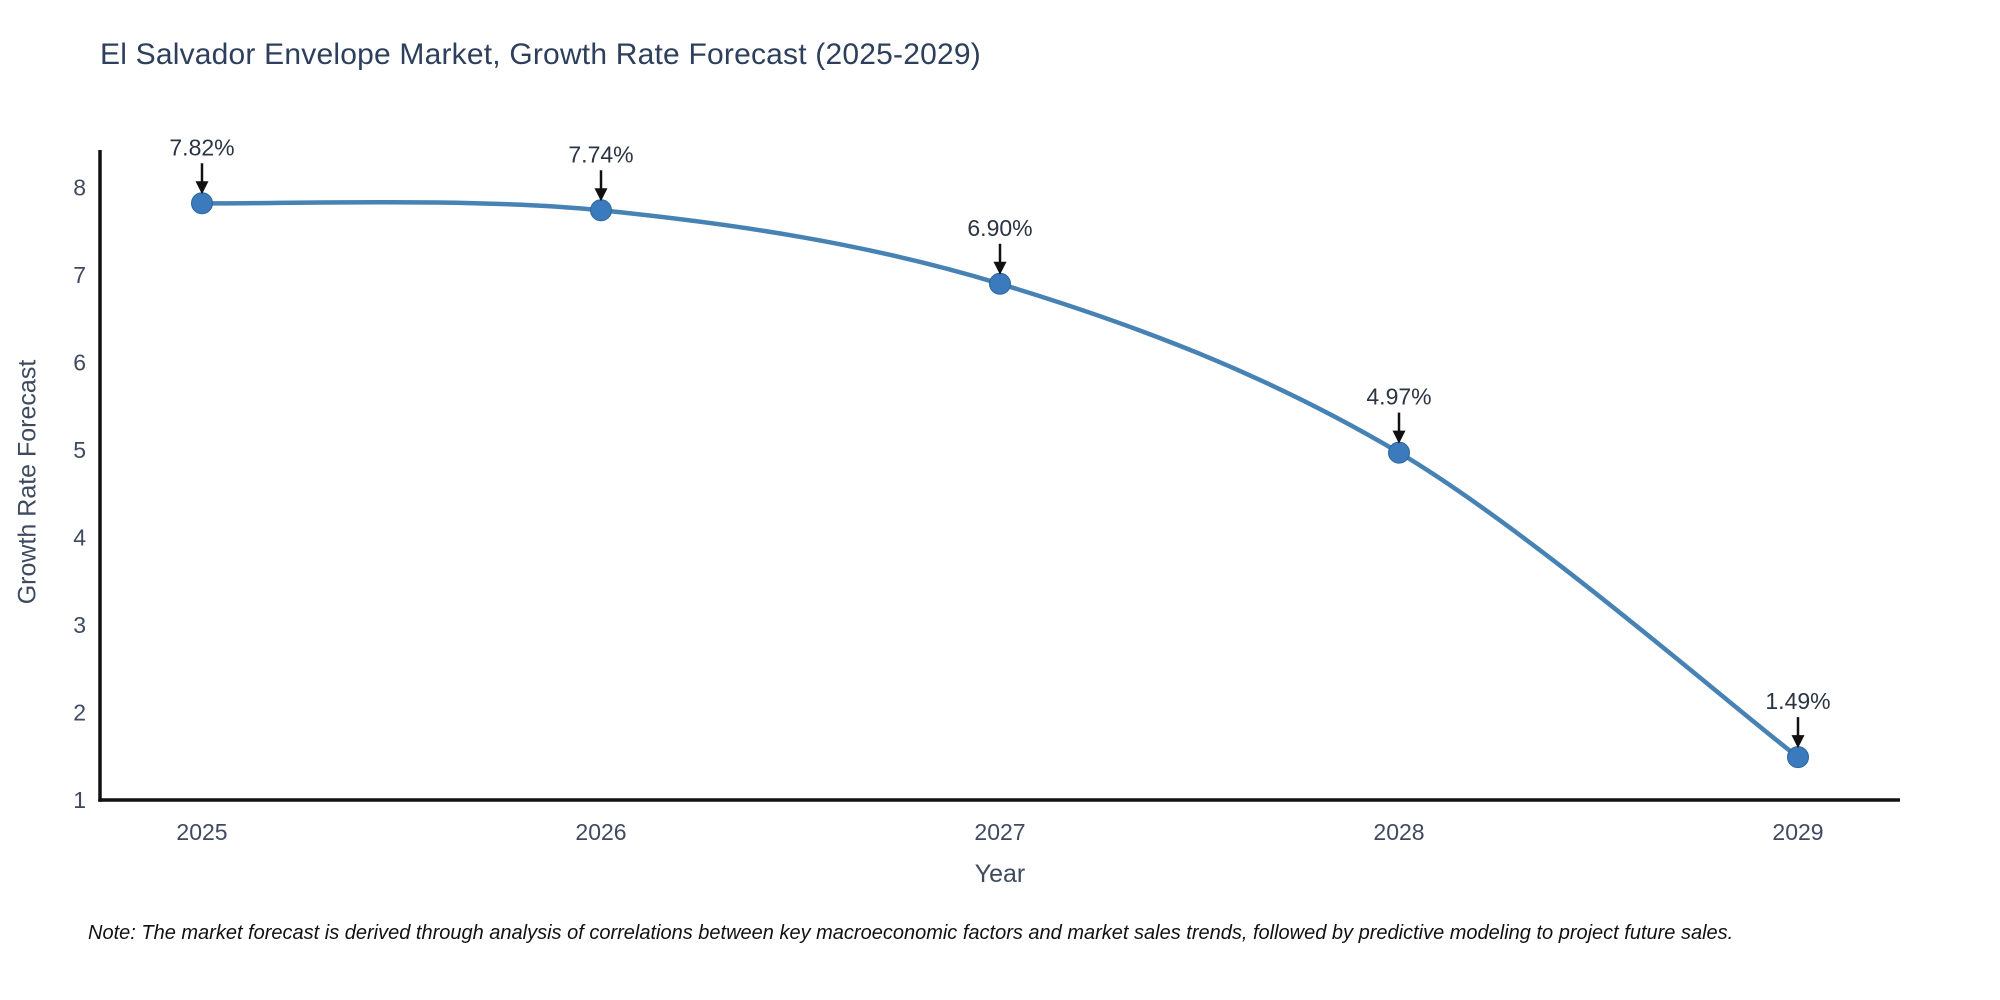 The width and height of the screenshot is (2000, 1000). Describe the element at coordinates (1797, 701) in the screenshot. I see `point-label: 1.49%` at that location.